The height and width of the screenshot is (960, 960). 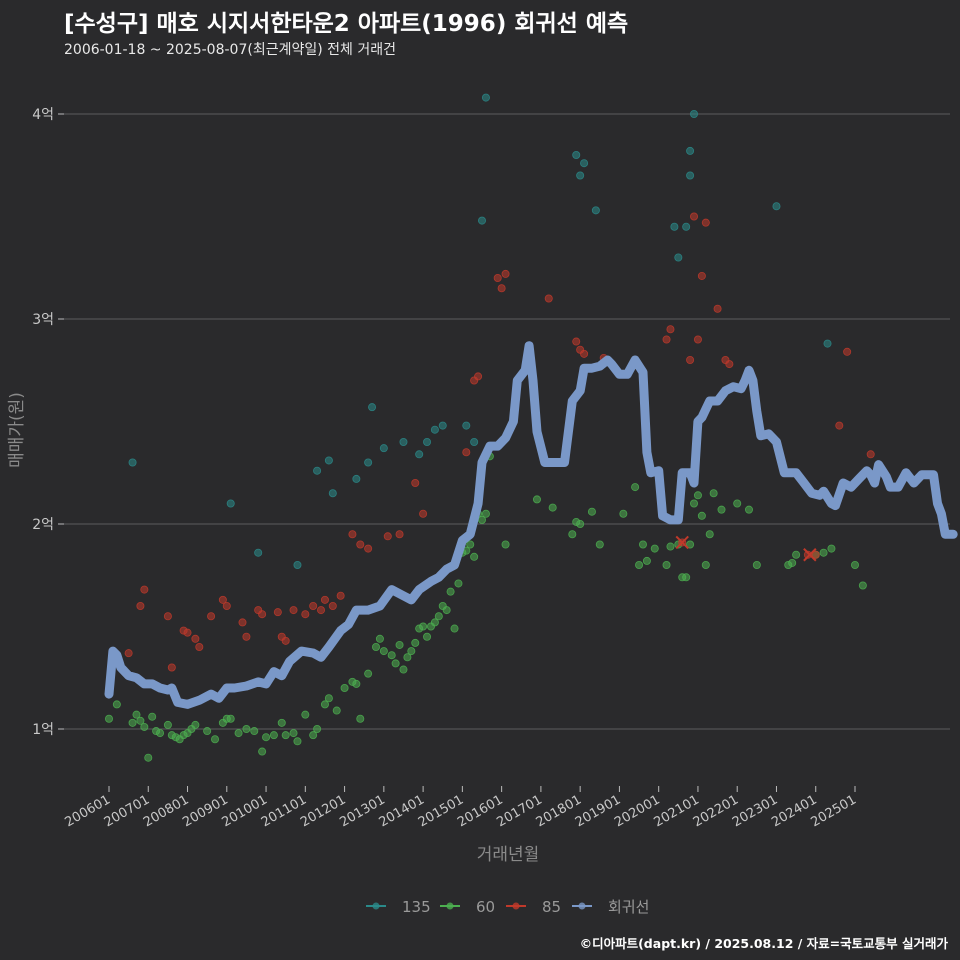 I want to click on legend-item-85: 85, so click(x=533, y=907).